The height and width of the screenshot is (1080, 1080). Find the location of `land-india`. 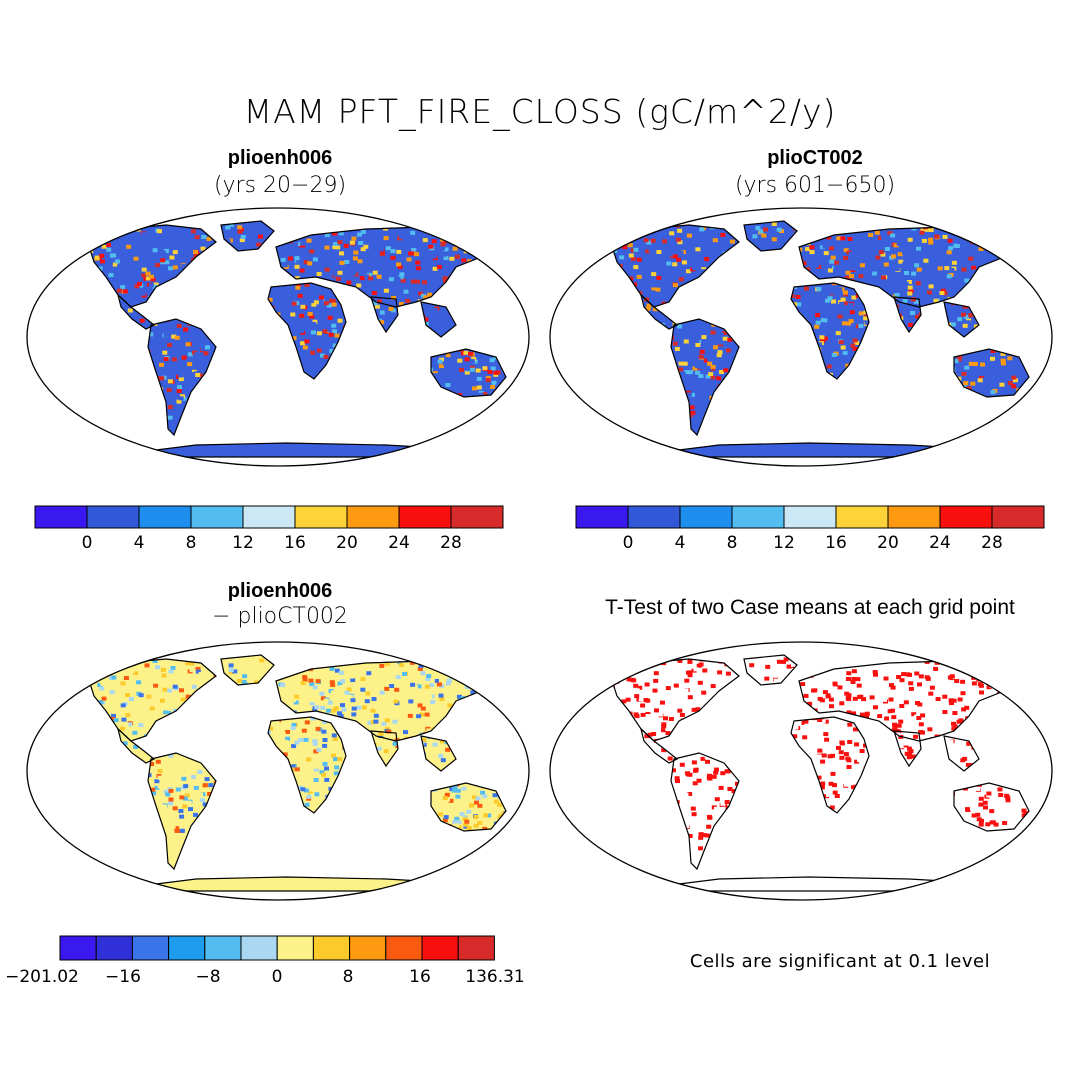

land-india is located at coordinates (384, 748).